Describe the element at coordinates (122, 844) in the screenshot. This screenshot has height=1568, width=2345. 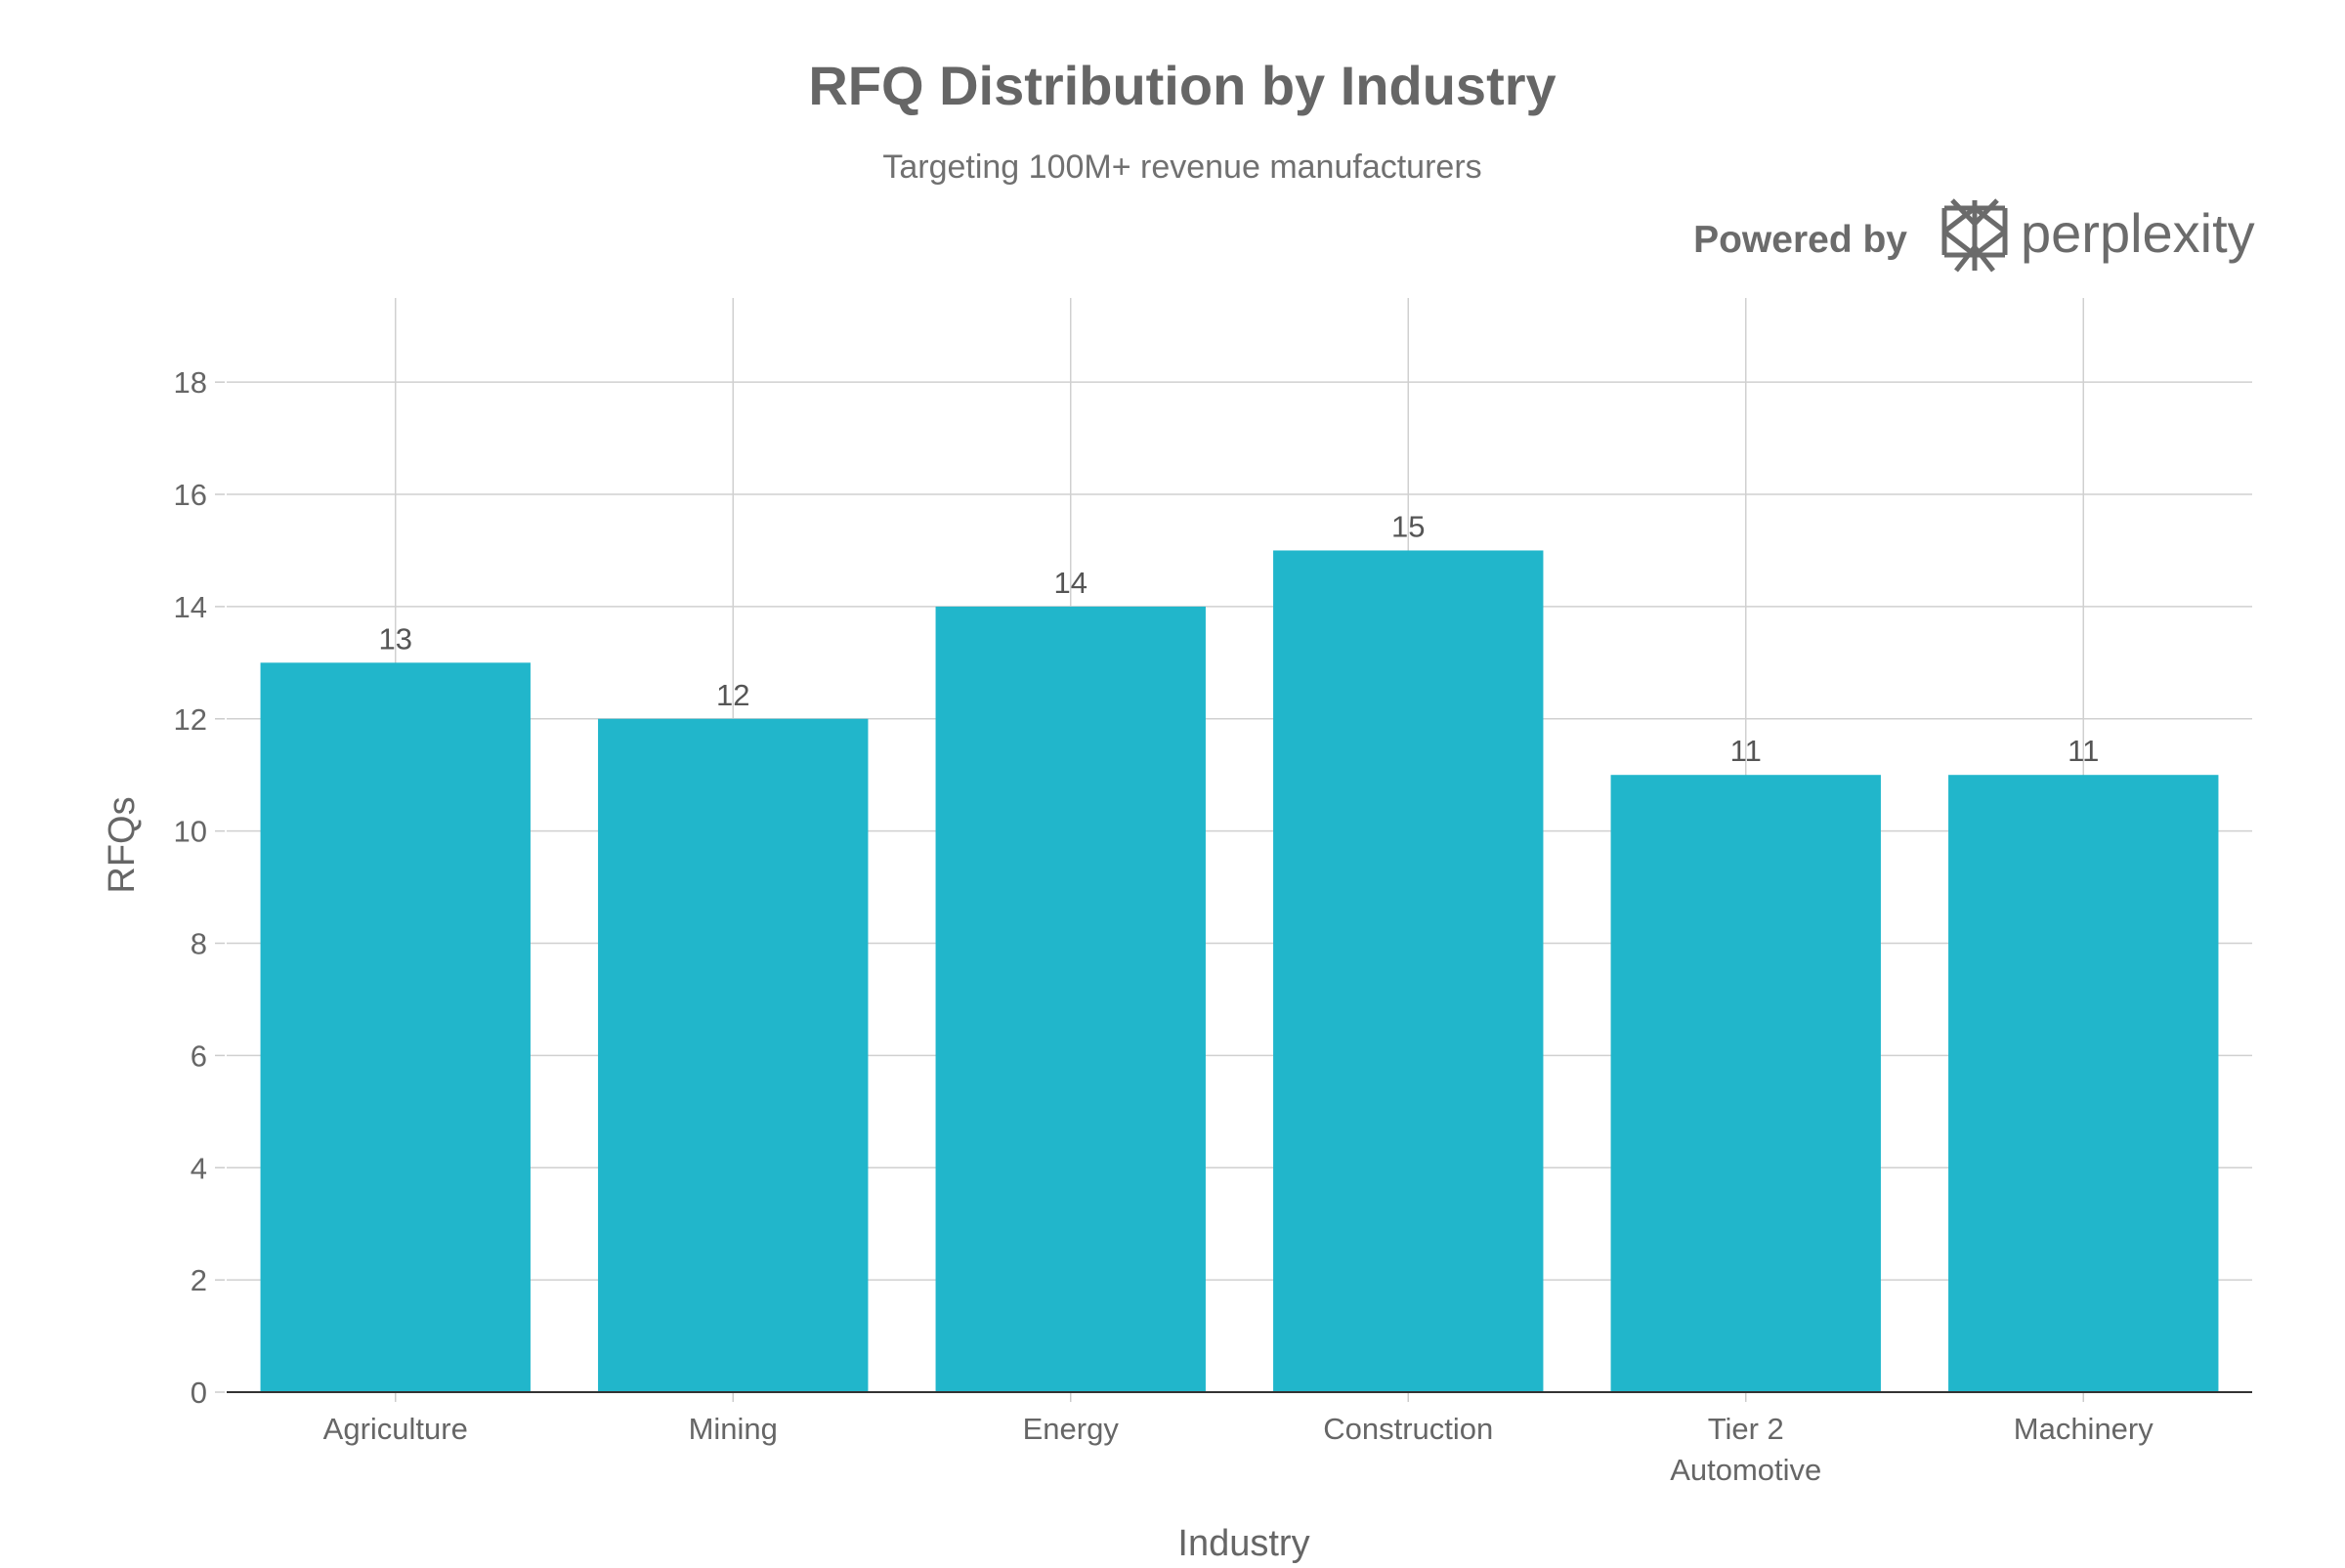
I see `y-axis-title: RFQs` at that location.